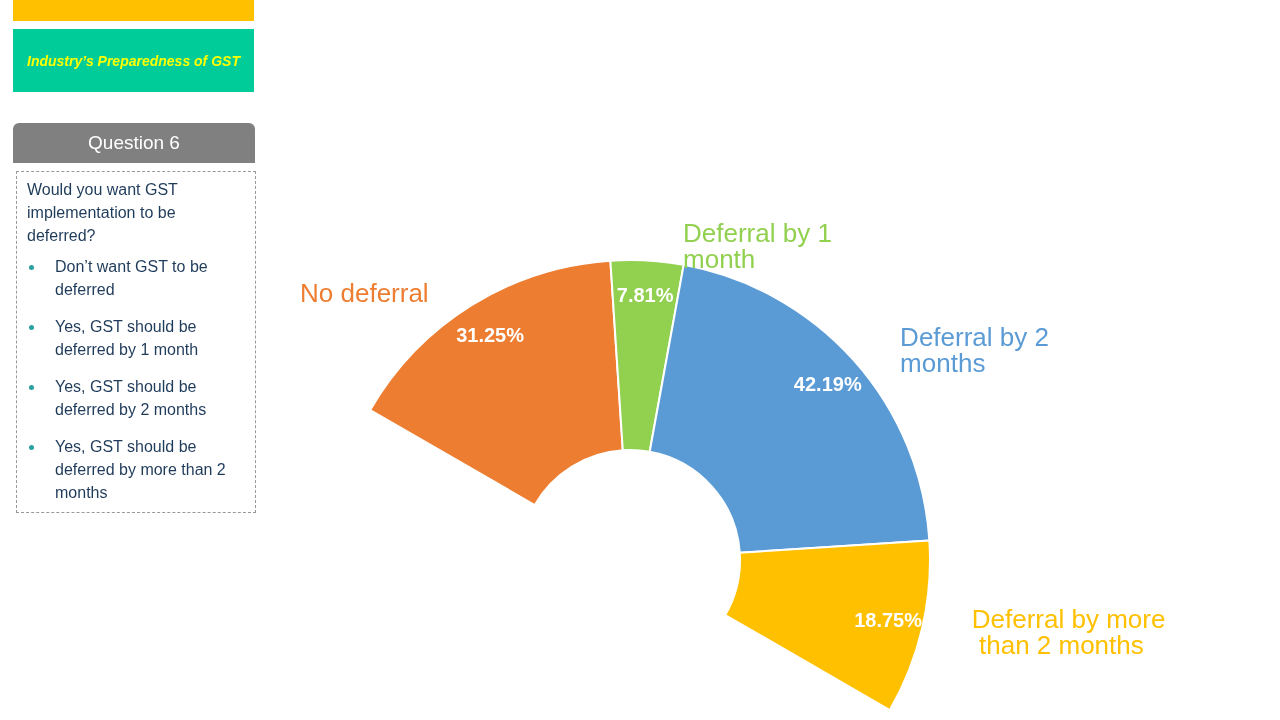 This screenshot has width=1280, height=720. What do you see at coordinates (103, 213) in the screenshot?
I see `text: Would you want GST implementation to be deferred?` at bounding box center [103, 213].